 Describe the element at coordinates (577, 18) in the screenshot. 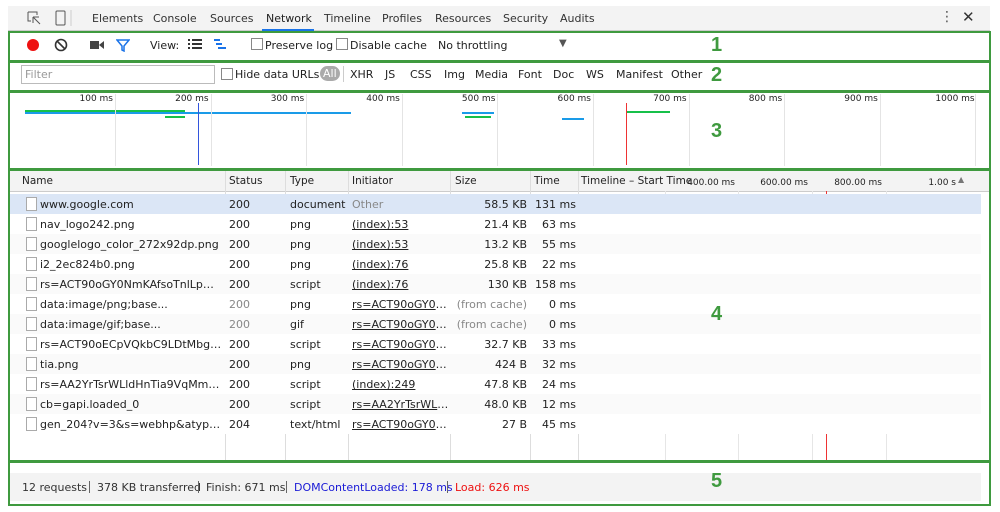

I see `tab: Audits` at that location.